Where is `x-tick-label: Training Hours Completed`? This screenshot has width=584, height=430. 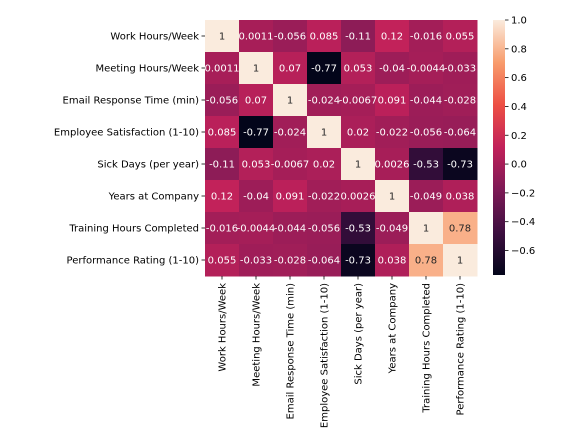 x-tick-label: Training Hours Completed is located at coordinates (427, 348).